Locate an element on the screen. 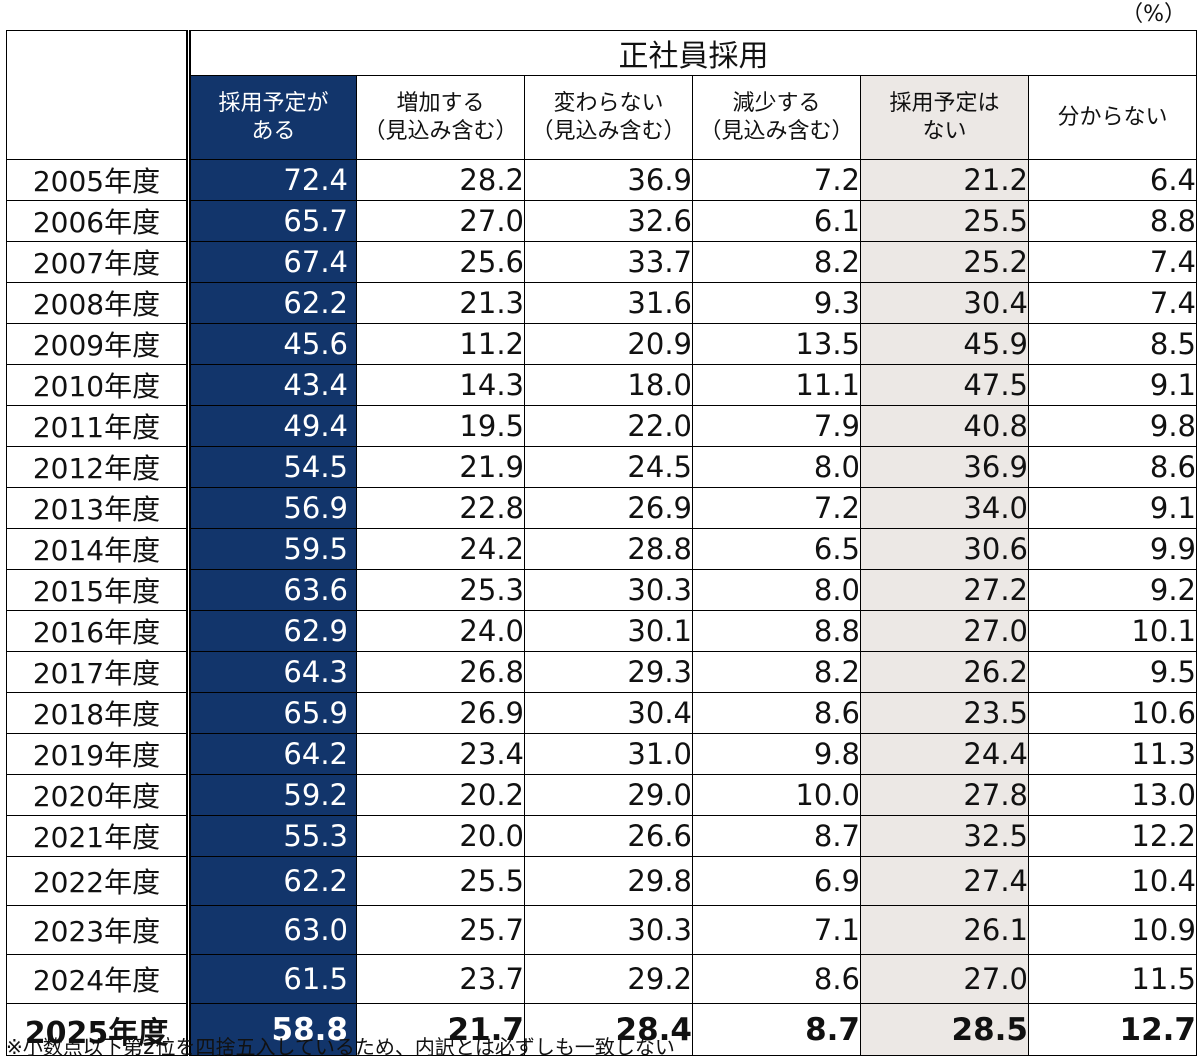 This screenshot has width=1200, height=1064. table-row: 2025年度 58.8 21.7 28.4 8.7 28.5 12.7 is located at coordinates (601, 1029).